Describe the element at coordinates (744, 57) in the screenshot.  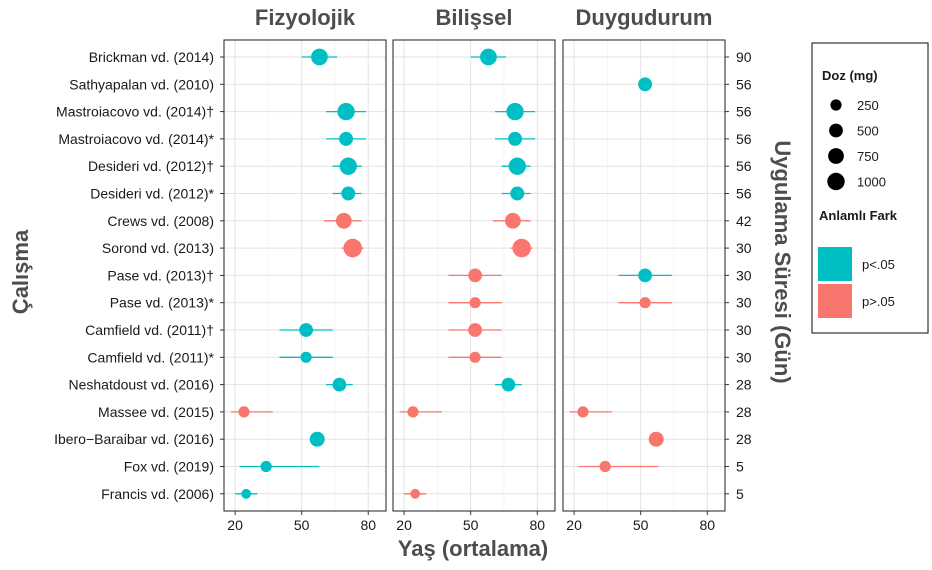
I see `duration-label: 90` at that location.